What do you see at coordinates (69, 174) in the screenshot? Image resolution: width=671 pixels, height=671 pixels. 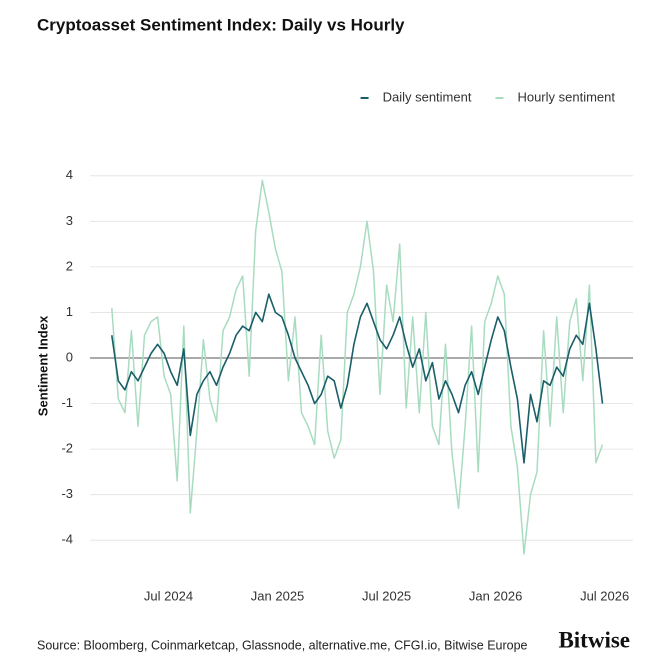 I see `y-tick-label: 4` at bounding box center [69, 174].